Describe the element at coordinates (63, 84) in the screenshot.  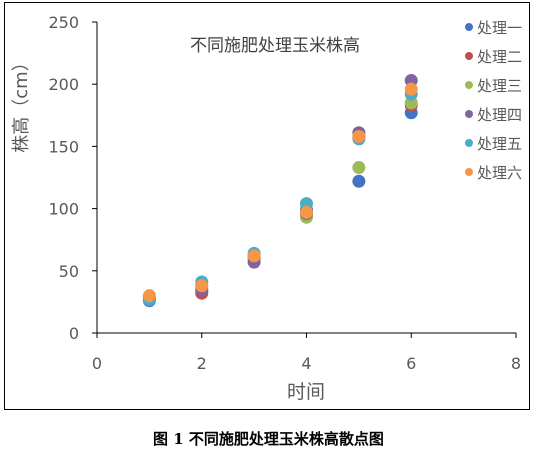
I see `y-tick-label: 200` at that location.